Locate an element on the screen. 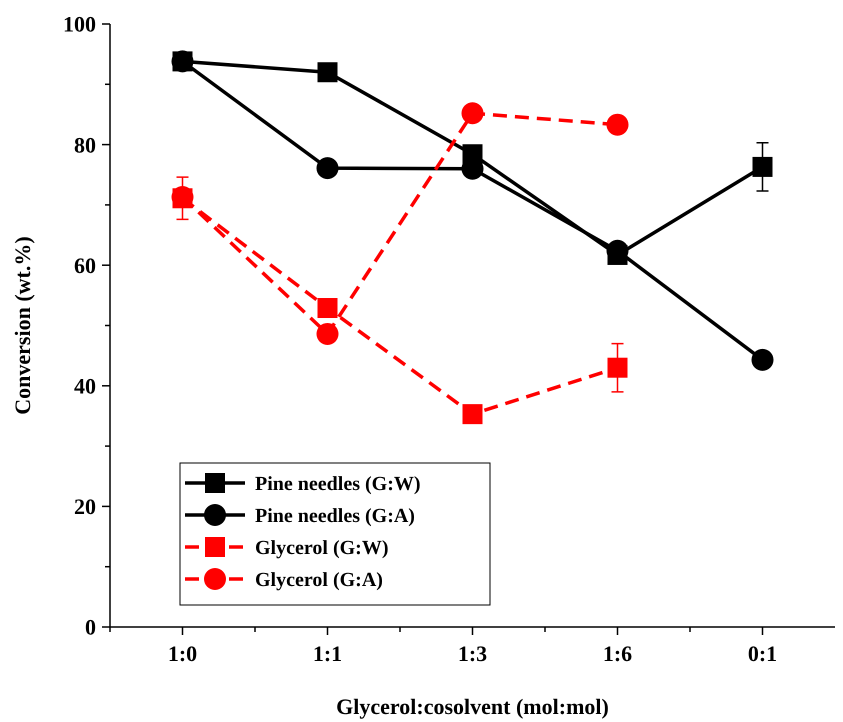  y-axis-title: Conversion (wt.%) is located at coordinates (22, 325).